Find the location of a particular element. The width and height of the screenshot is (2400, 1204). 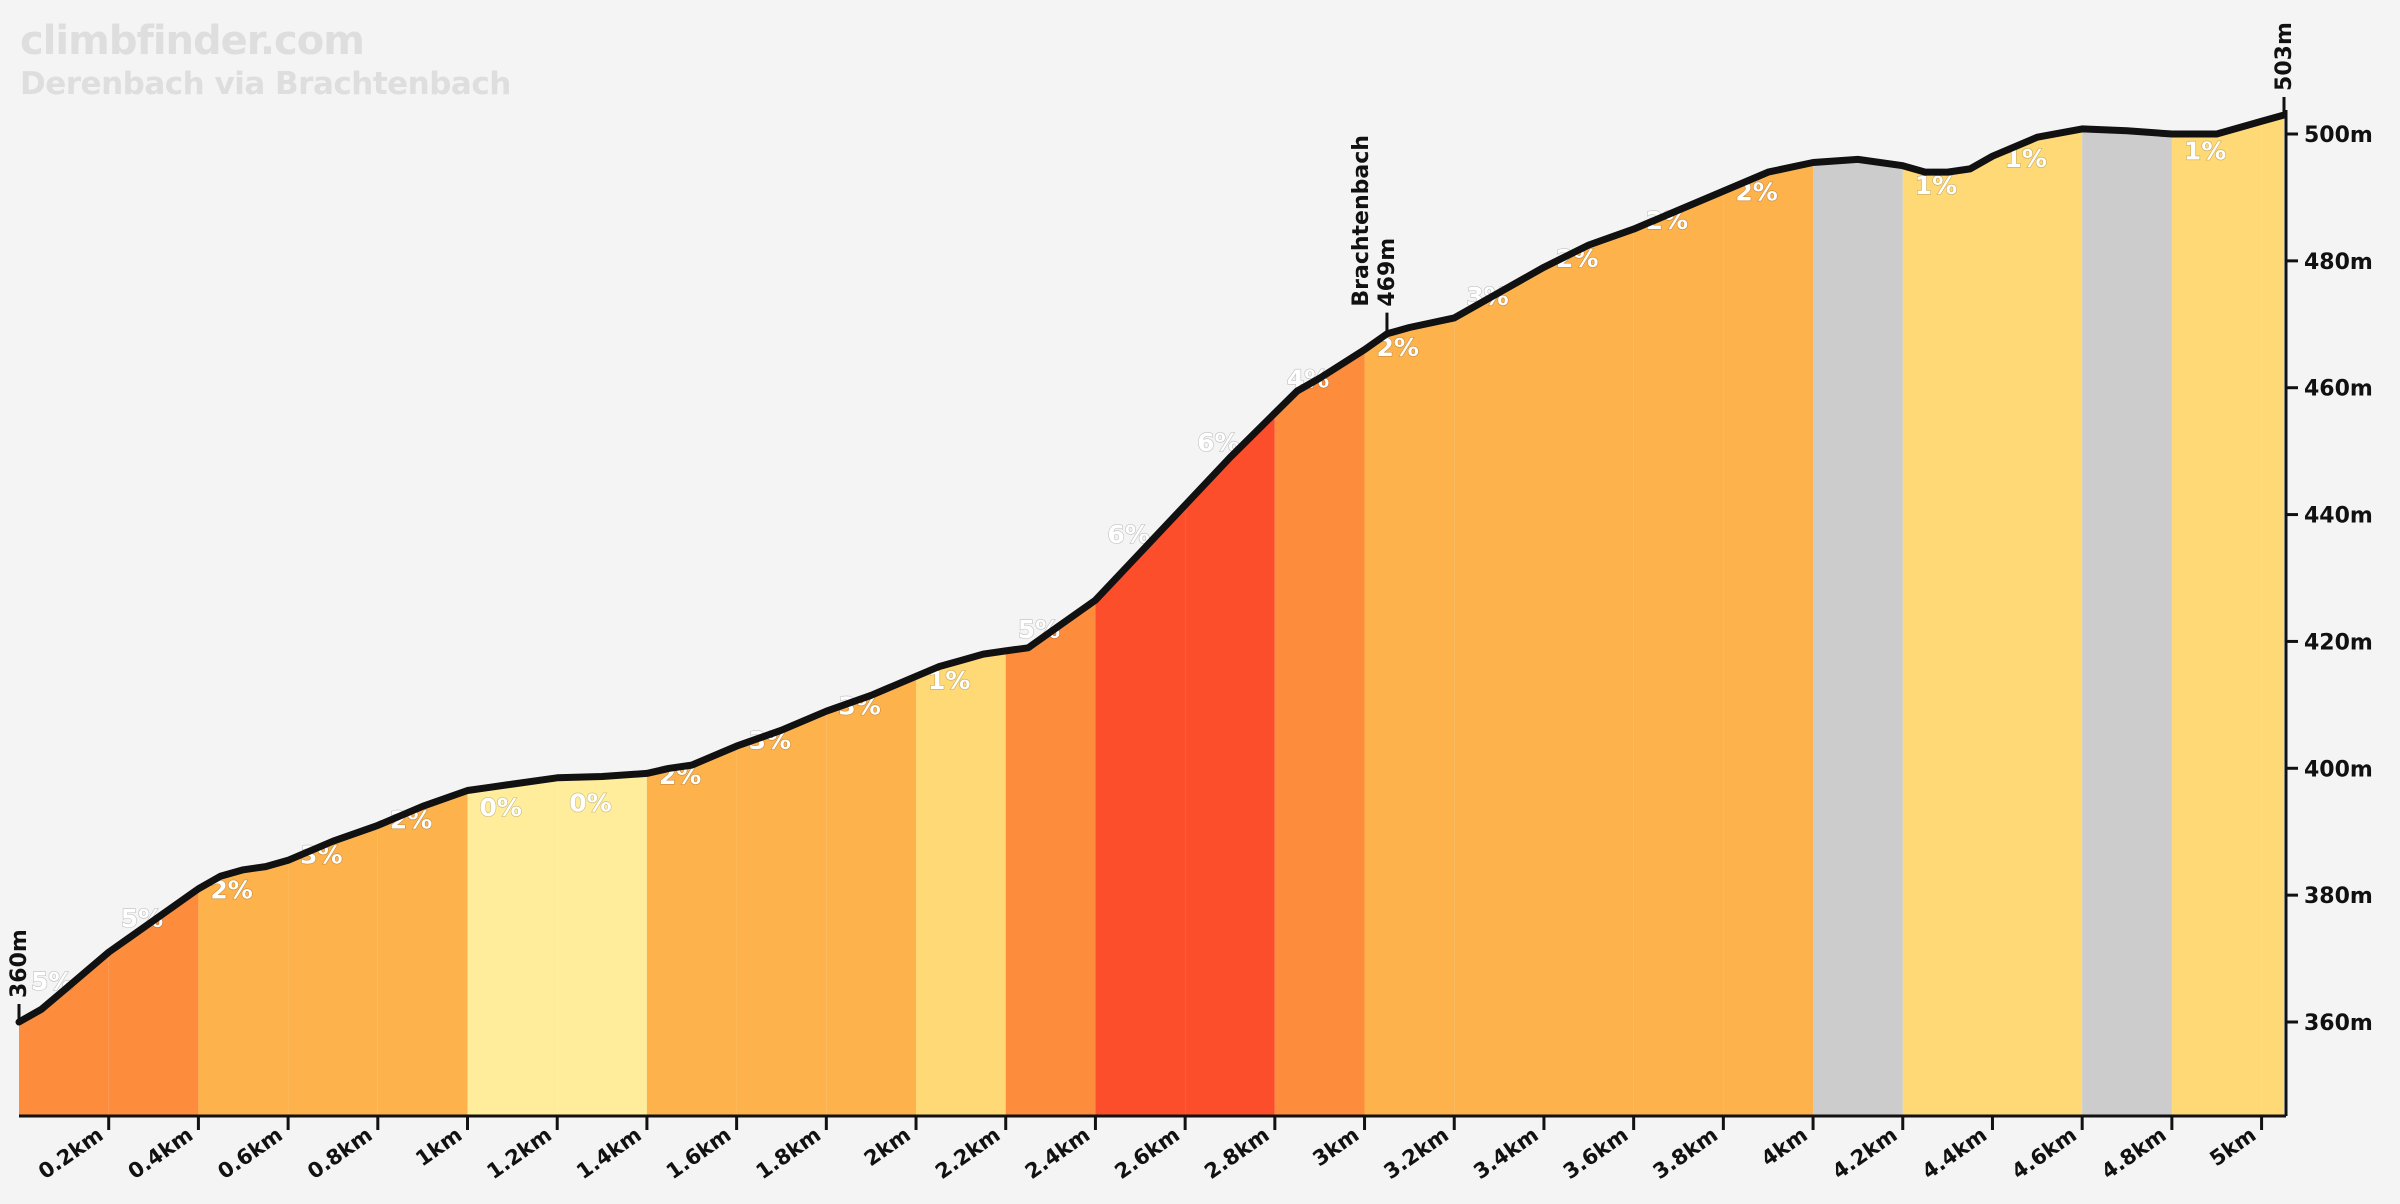

grade-label-5: 0% is located at coordinates (501, 807).